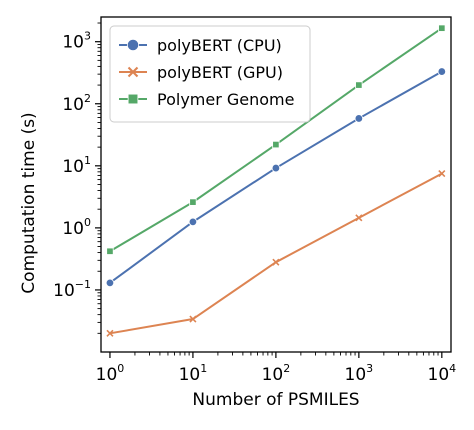  Describe the element at coordinates (275, 400) in the screenshot. I see `x-axis-label: Number of PSMILES` at that location.